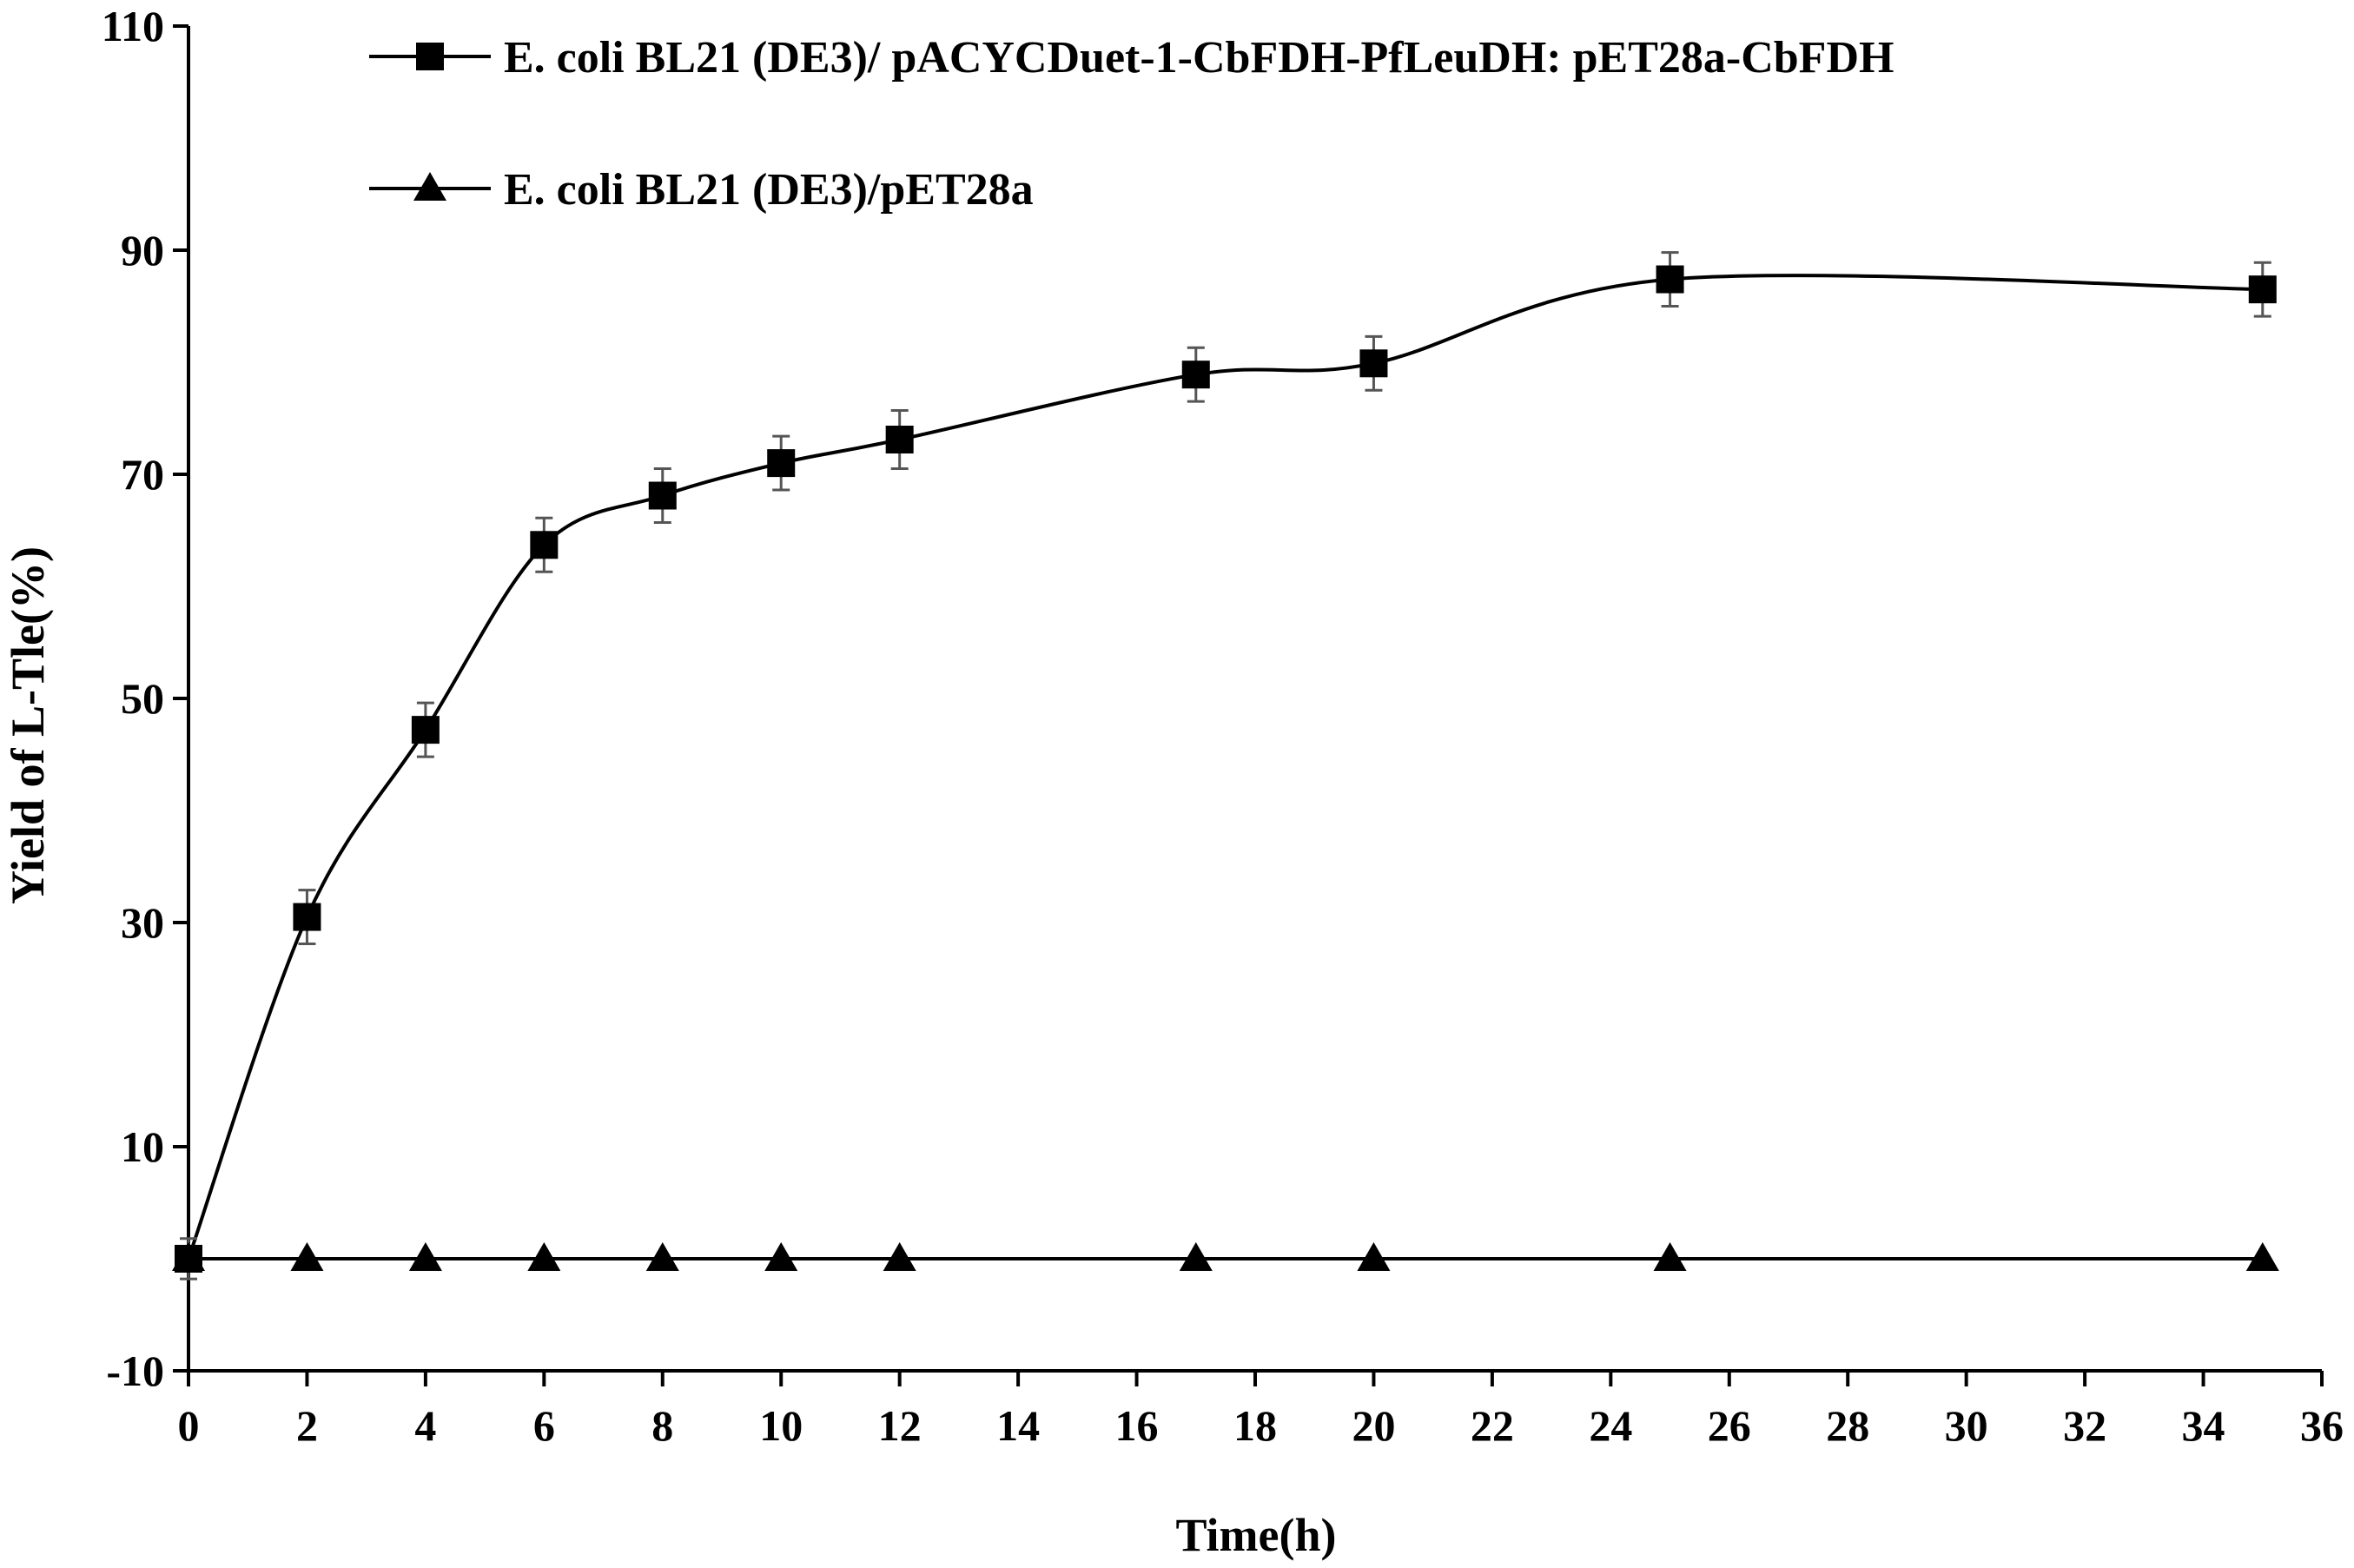 The width and height of the screenshot is (2354, 1568). I want to click on y-tick-label: 90, so click(142, 251).